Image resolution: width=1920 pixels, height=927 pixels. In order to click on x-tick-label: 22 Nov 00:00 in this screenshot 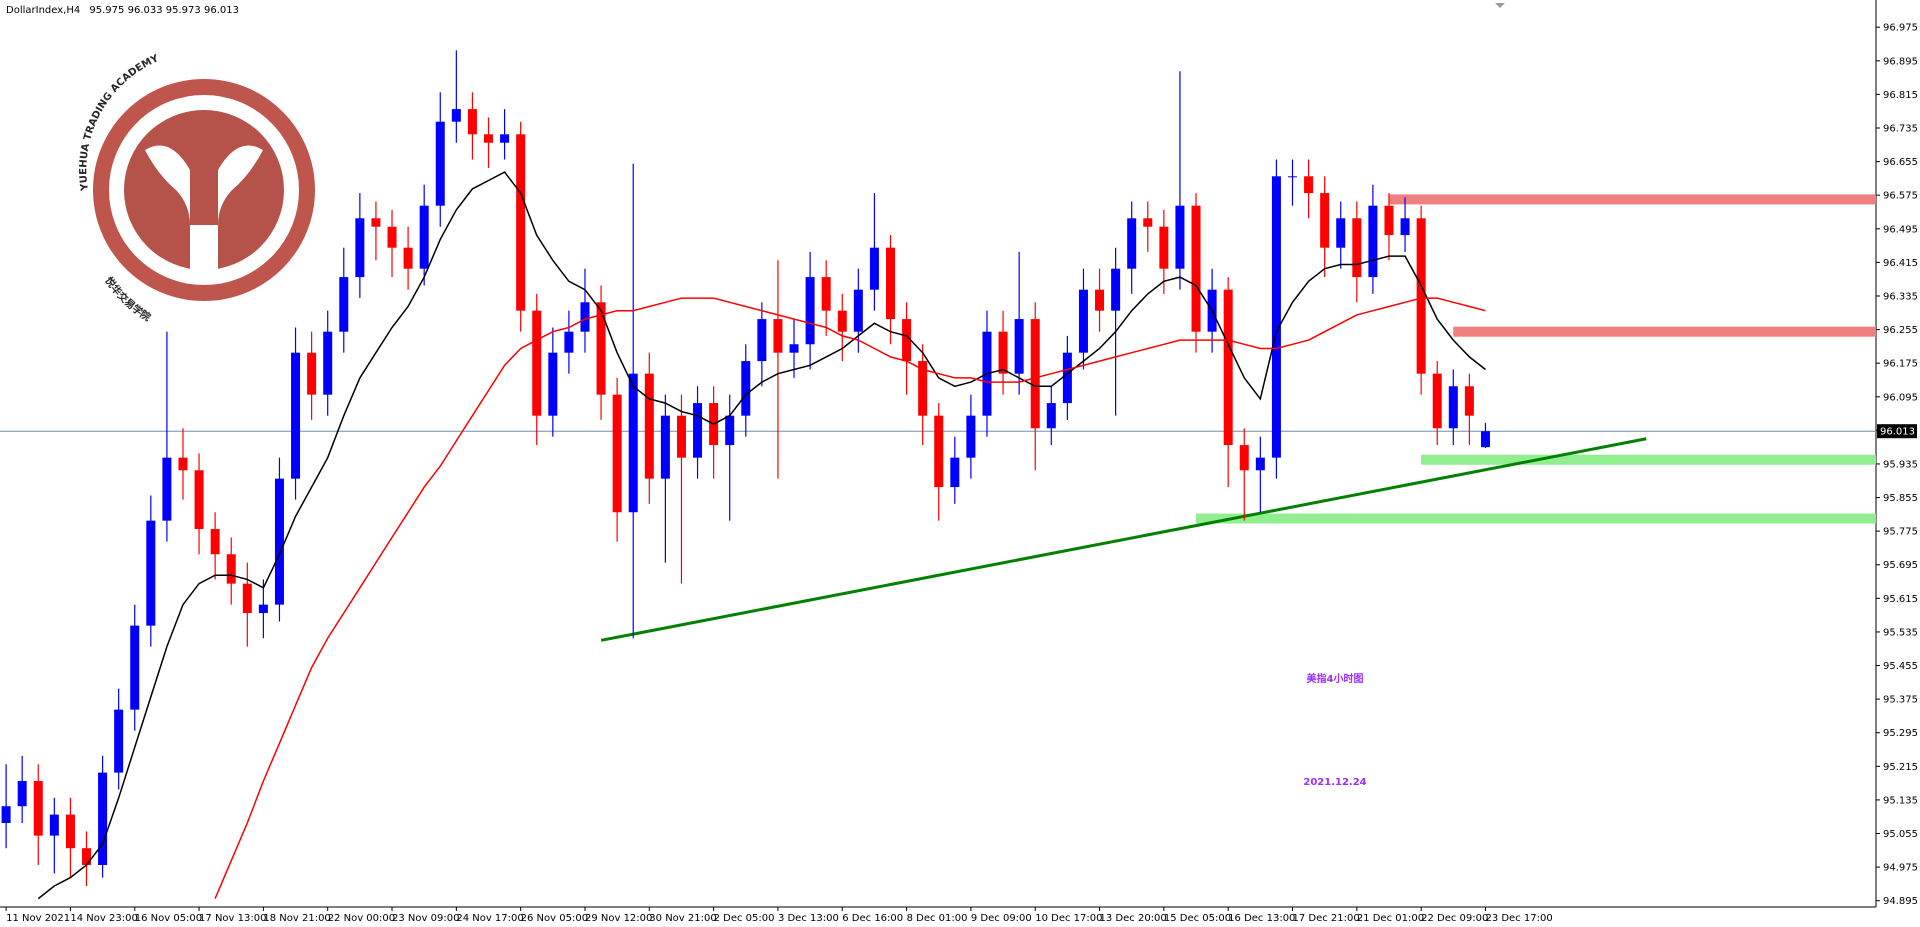, I will do `click(361, 918)`.